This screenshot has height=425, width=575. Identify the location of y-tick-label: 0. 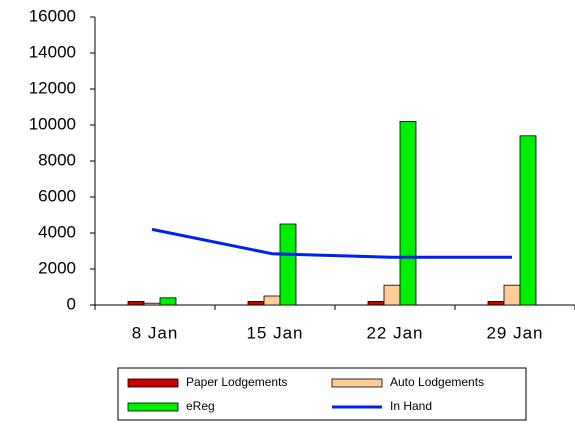
(71, 303).